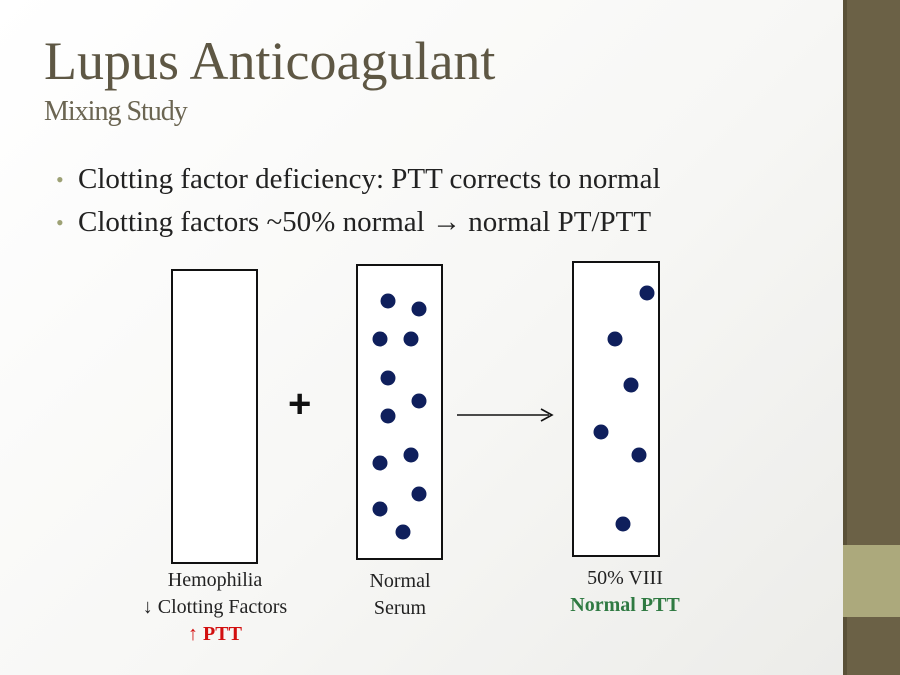  What do you see at coordinates (845, 337) in the screenshot?
I see `sidebar-edge` at bounding box center [845, 337].